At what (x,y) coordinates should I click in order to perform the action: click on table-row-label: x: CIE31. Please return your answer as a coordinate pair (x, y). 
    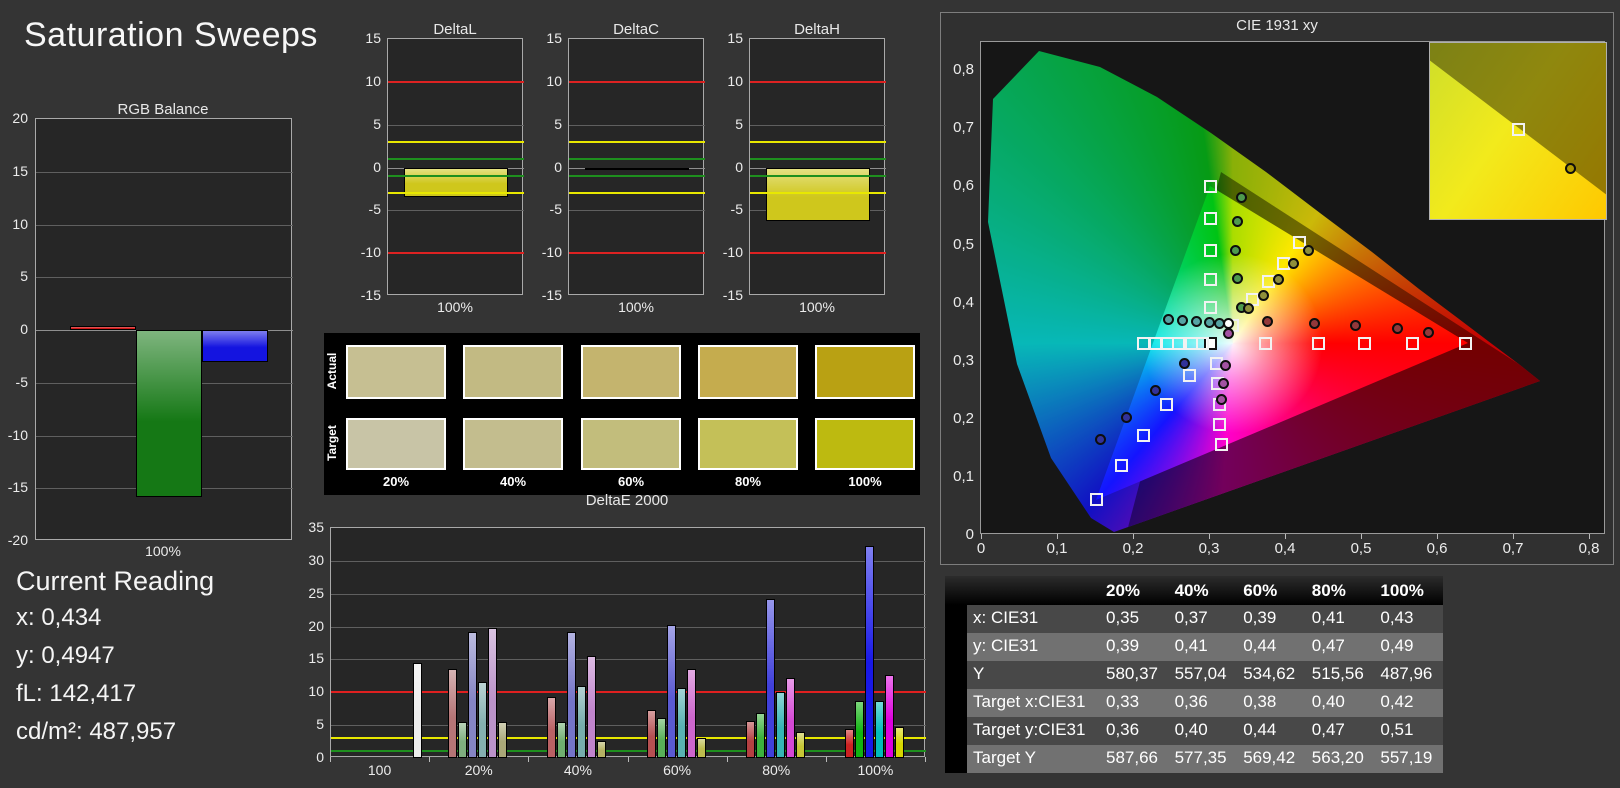
    Looking at the image, I should click on (1006, 617).